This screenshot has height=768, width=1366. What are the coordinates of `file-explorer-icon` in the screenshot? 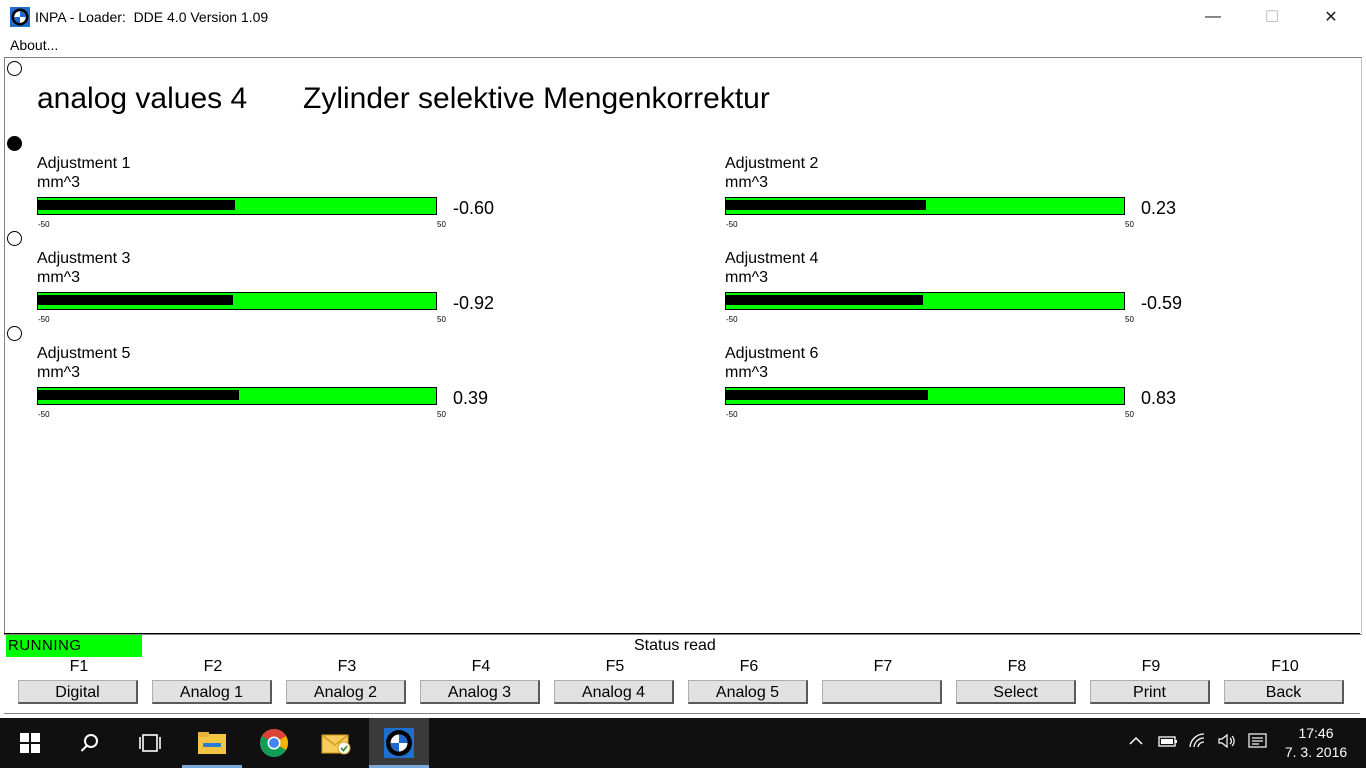 It's located at (212, 743).